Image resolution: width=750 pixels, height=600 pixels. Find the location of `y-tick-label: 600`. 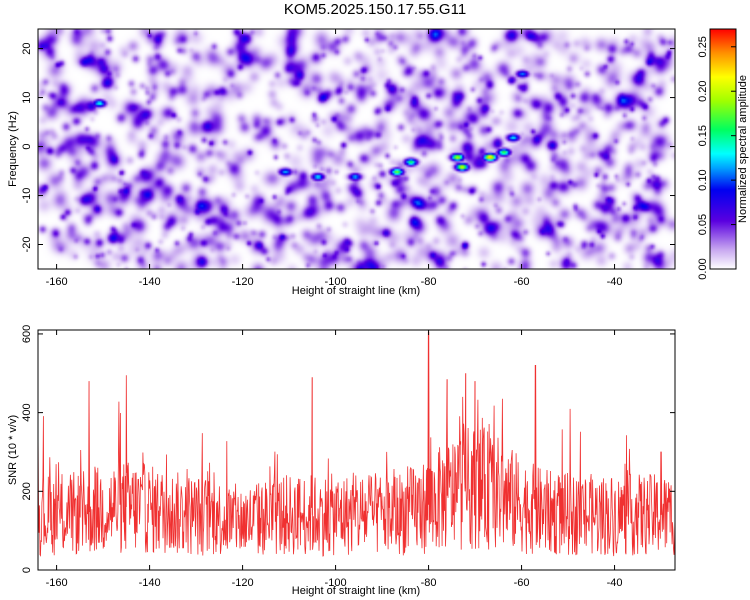

y-tick-label: 600 is located at coordinates (27, 334).